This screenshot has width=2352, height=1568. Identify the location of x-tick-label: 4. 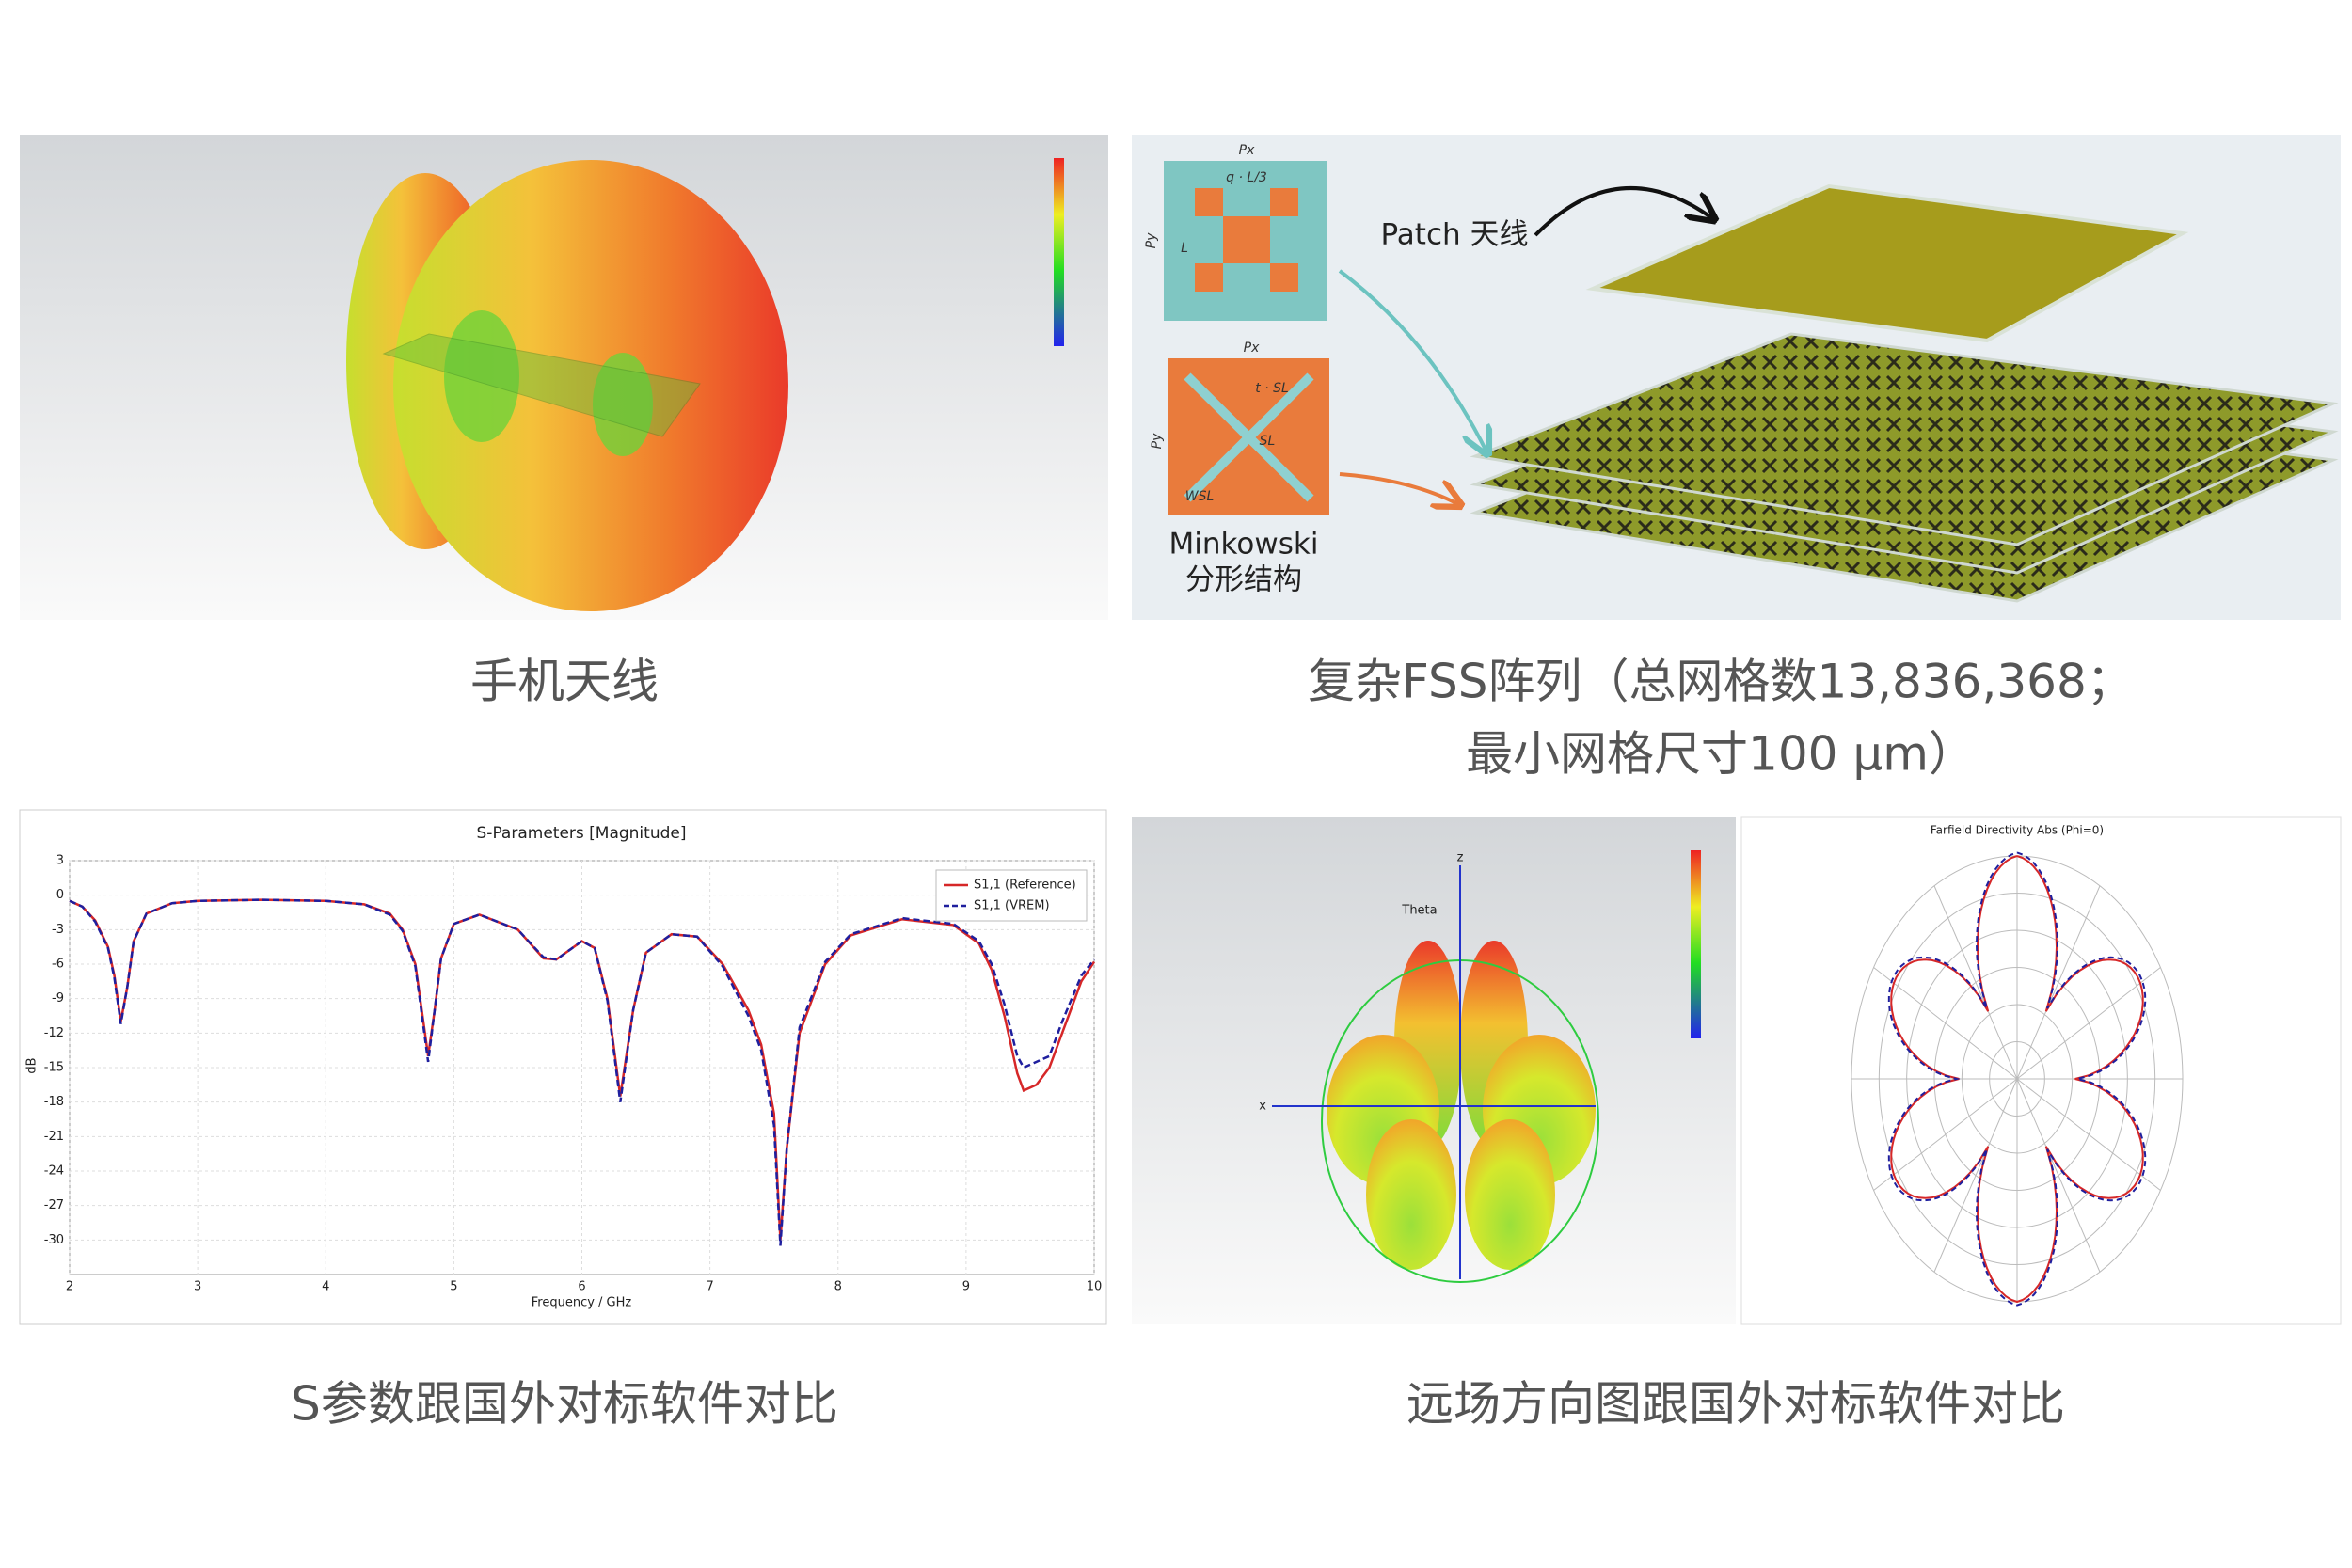
(325, 1287).